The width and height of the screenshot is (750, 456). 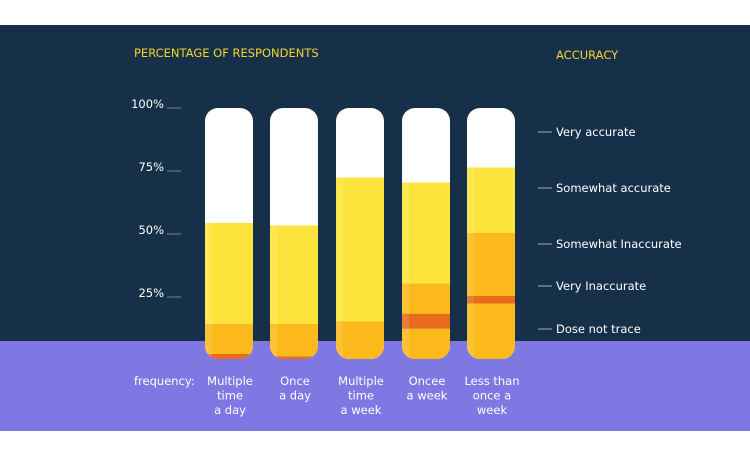 What do you see at coordinates (226, 53) in the screenshot?
I see `chart-title: PERCENTAGE OF RESPONDENTS` at bounding box center [226, 53].